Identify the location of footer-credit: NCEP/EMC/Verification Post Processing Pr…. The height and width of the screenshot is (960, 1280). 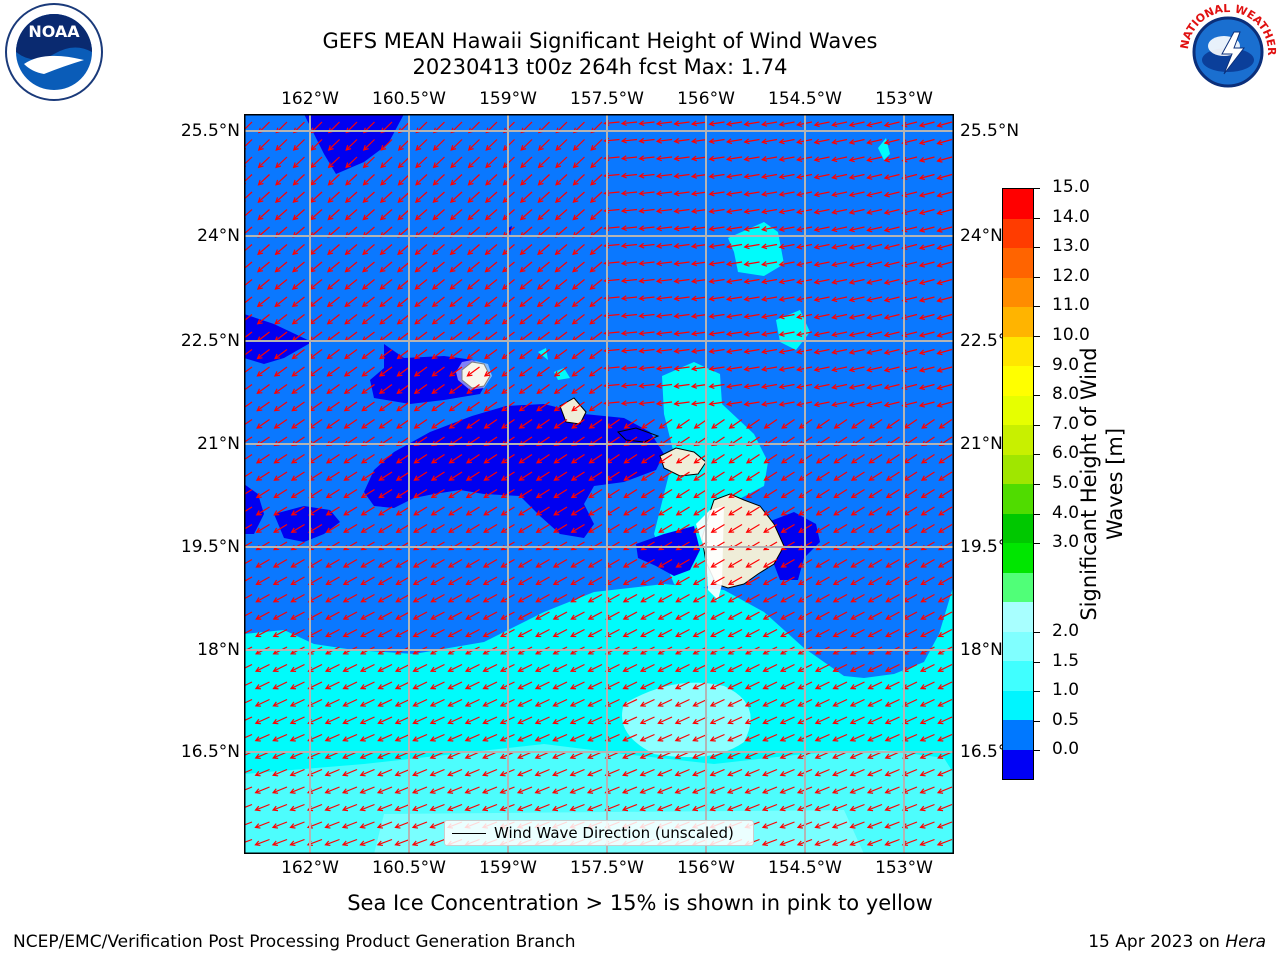
(294, 942).